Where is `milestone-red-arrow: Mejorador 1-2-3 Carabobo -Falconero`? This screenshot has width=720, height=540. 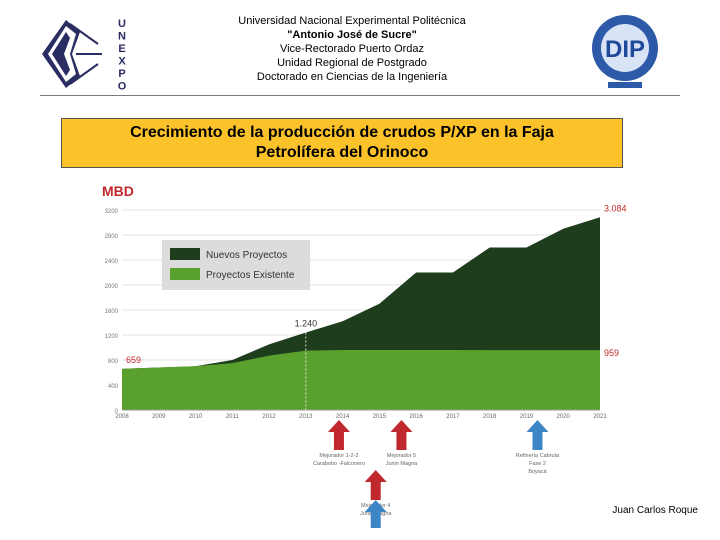 milestone-red-arrow: Mejorador 1-2-3 Carabobo -Falconero is located at coordinates (339, 443).